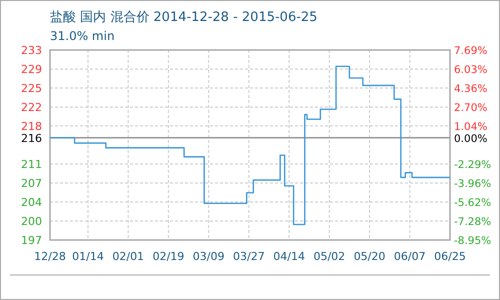 The height and width of the screenshot is (300, 500). I want to click on y2-tick-label: -5.62%, so click(473, 202).